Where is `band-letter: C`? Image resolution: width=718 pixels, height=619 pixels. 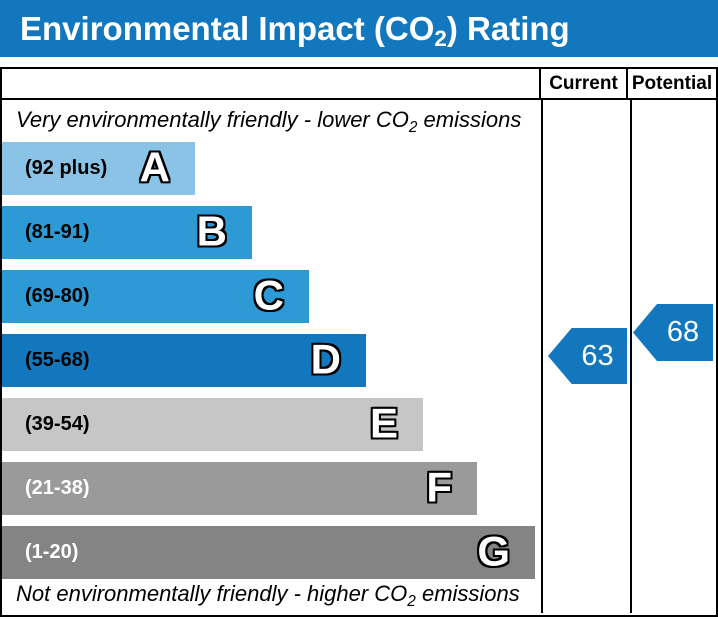
band-letter: C is located at coordinates (268, 295).